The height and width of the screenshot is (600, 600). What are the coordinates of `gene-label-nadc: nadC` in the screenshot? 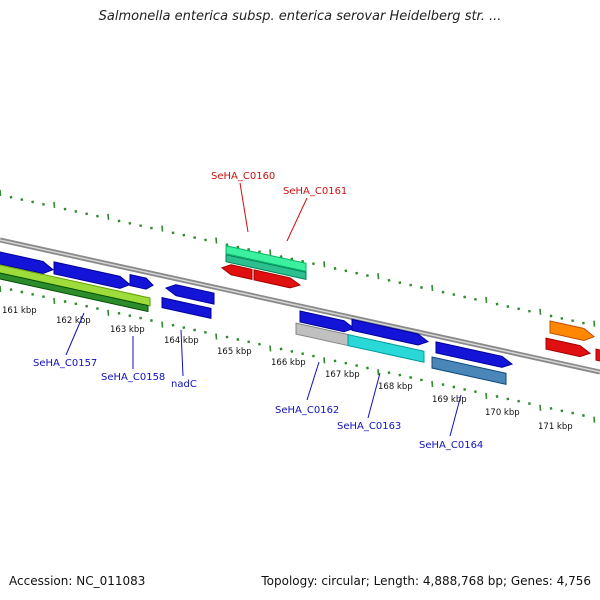 It's located at (184, 384).